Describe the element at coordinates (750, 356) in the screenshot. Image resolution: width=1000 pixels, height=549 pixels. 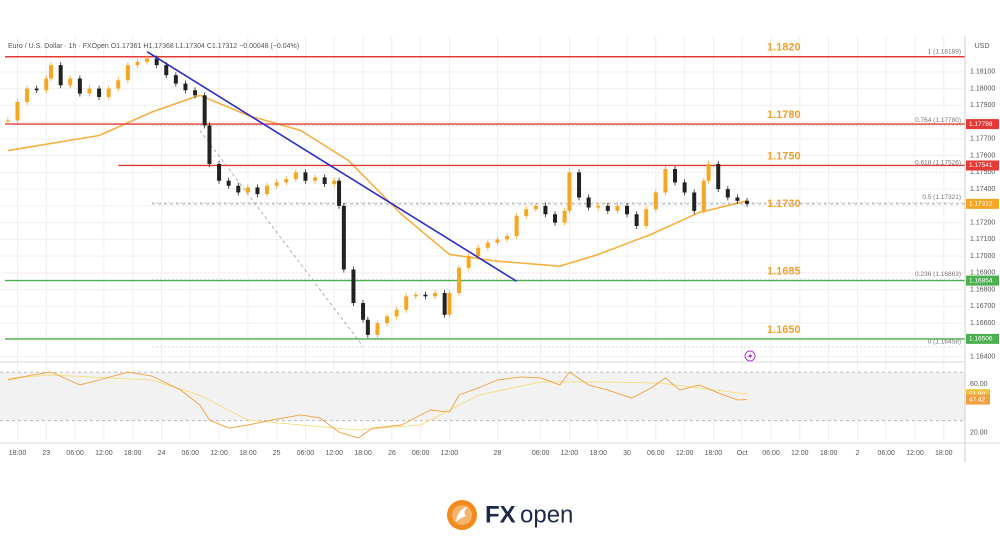
I see `event-icon` at that location.